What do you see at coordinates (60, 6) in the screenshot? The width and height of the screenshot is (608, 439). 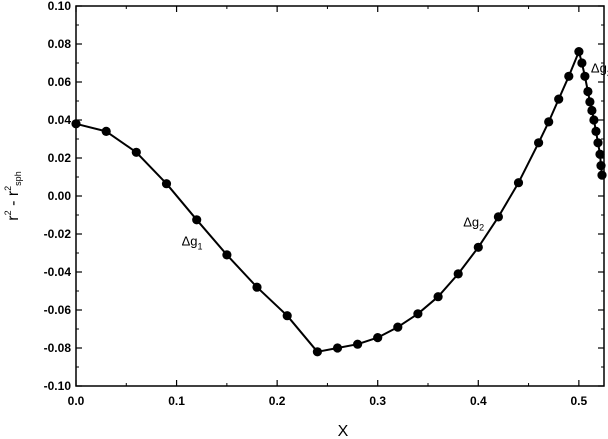 I see `y-tick-label: 0.10` at bounding box center [60, 6].